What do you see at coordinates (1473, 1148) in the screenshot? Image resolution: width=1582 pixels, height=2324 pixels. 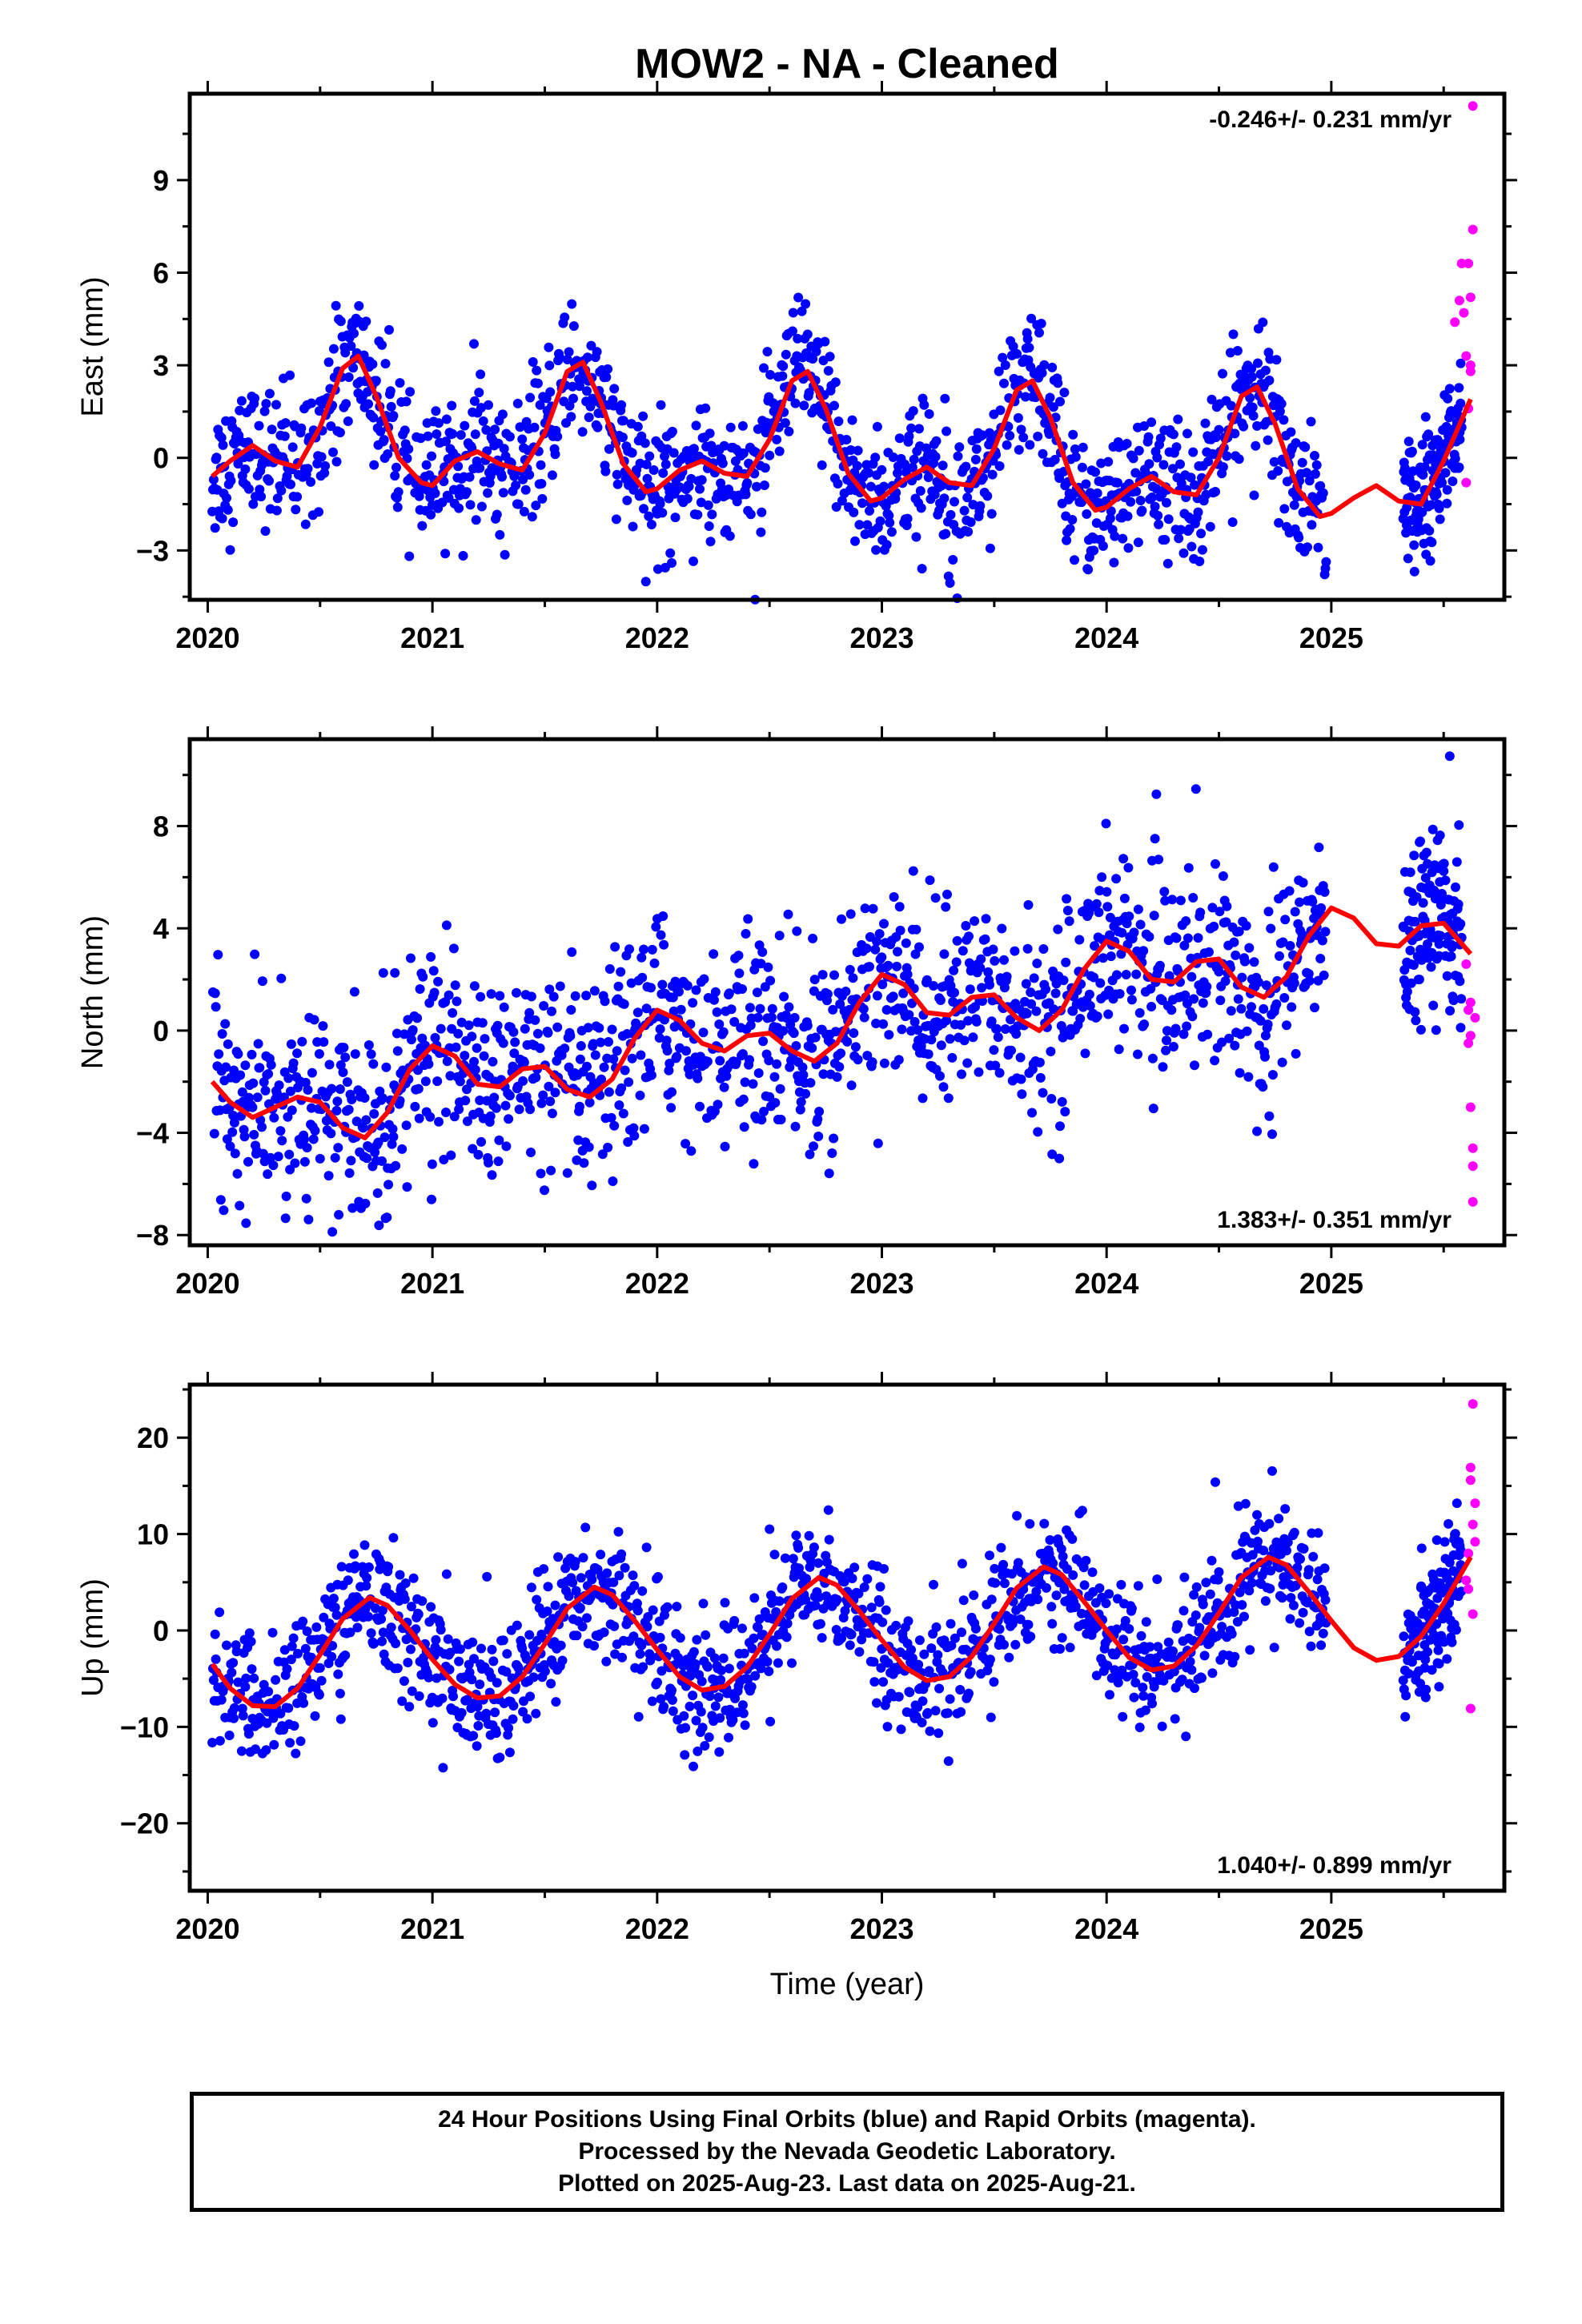 I see `rapid-point` at bounding box center [1473, 1148].